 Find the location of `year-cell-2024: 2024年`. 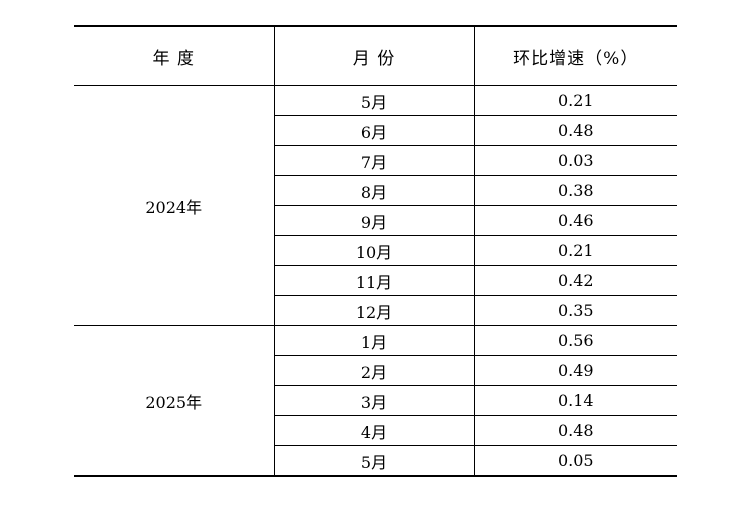

year-cell-2024: 2024年 is located at coordinates (174, 205).